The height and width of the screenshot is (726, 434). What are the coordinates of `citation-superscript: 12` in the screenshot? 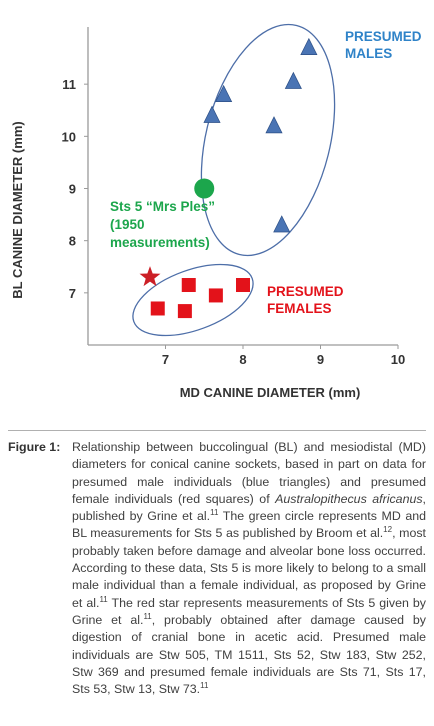 It's located at (388, 530).